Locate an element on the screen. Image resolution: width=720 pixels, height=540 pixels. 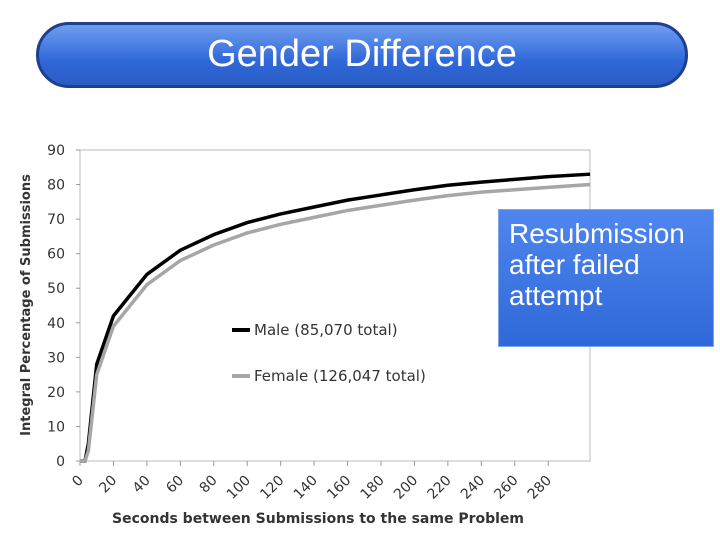
y-axis-label: Integral Percentage of Submissions is located at coordinates (26, 305).